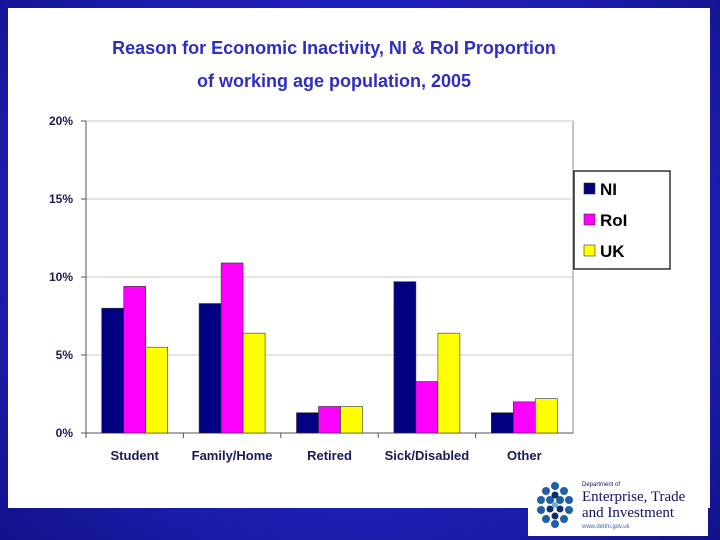 This screenshot has height=540, width=720. Describe the element at coordinates (334, 81) in the screenshot. I see `chart-title-line: of working age population, 2005` at that location.